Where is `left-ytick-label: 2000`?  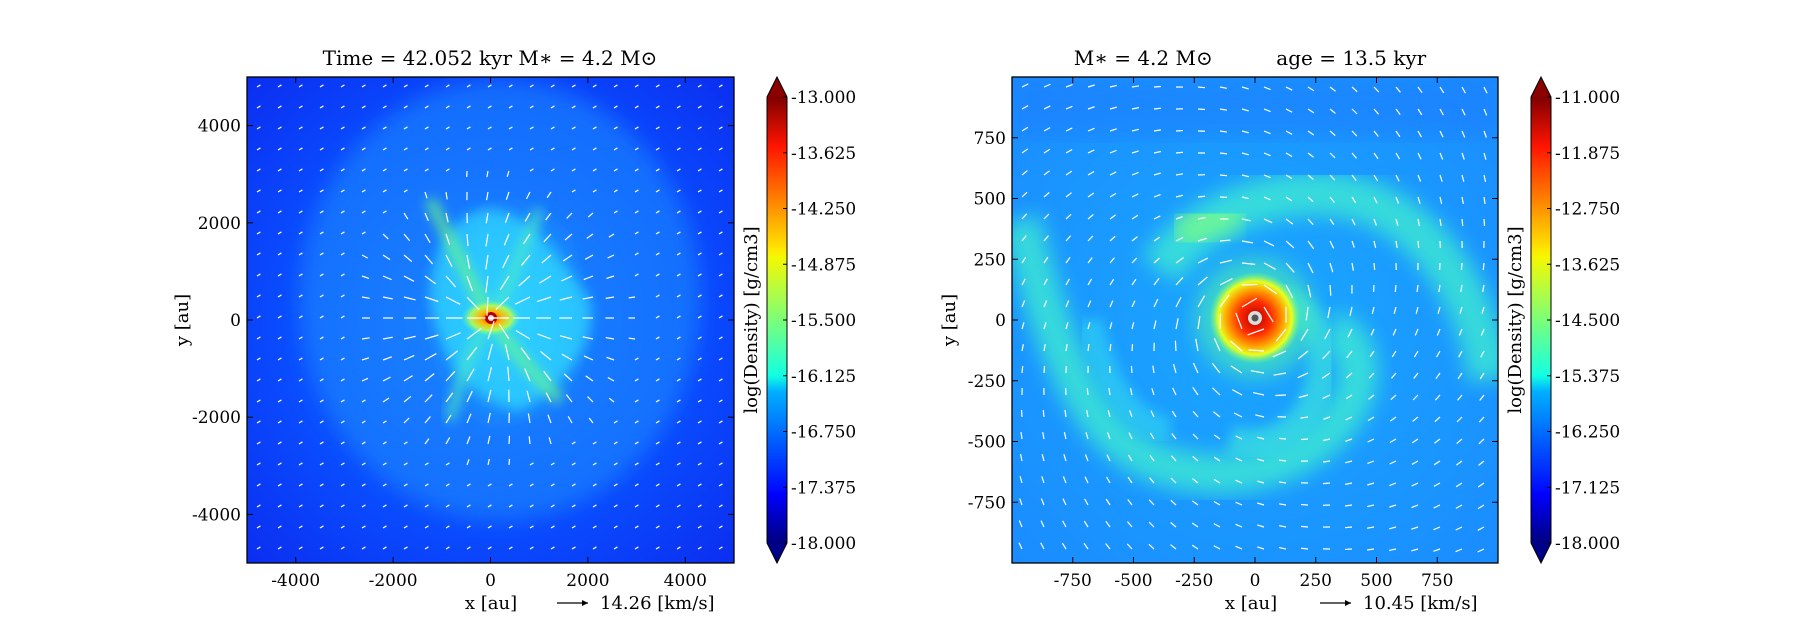
left-ytick-label: 2000 is located at coordinates (219, 224).